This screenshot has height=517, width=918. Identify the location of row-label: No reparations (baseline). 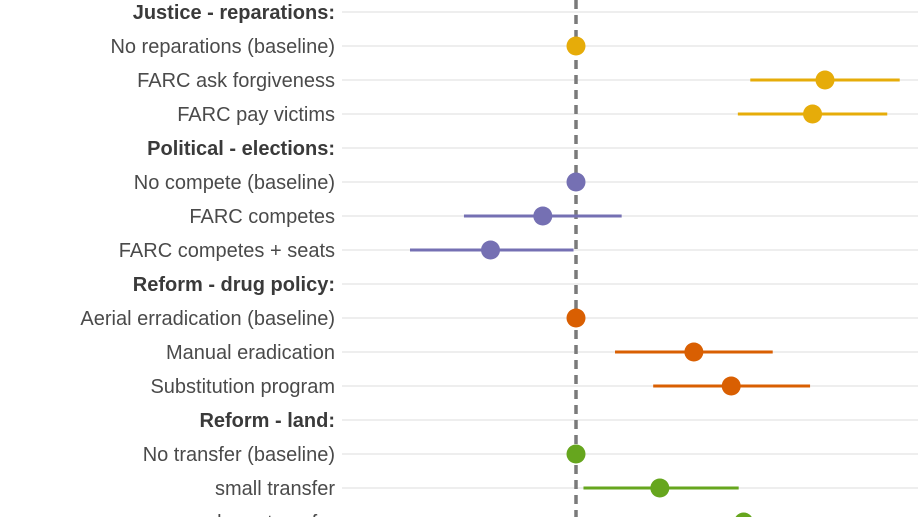
(222, 47).